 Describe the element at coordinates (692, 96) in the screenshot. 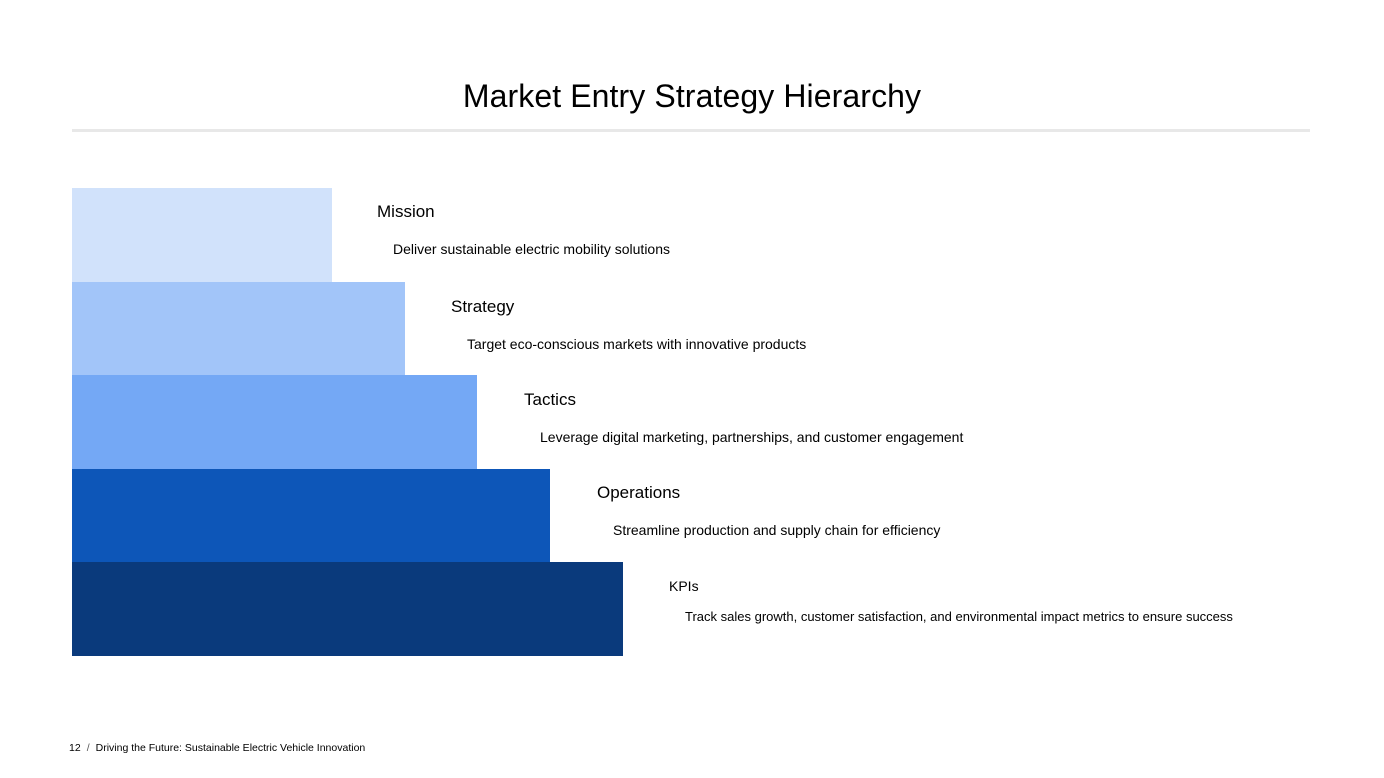

I see `slide-title: Market Entry Strategy Hierarchy` at that location.